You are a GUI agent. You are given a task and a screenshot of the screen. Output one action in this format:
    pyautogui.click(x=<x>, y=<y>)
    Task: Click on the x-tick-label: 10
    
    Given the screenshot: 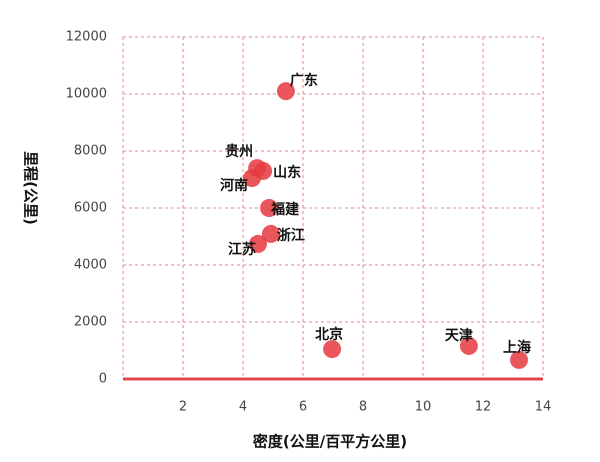 What is the action you would take?
    pyautogui.click(x=423, y=407)
    